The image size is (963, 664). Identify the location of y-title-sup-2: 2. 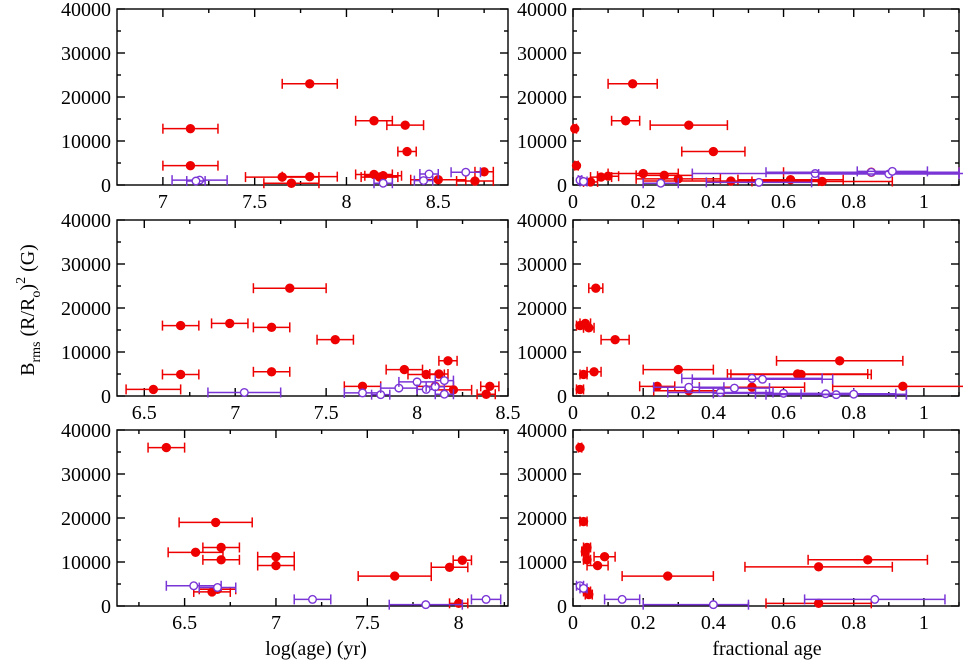
(21, 280).